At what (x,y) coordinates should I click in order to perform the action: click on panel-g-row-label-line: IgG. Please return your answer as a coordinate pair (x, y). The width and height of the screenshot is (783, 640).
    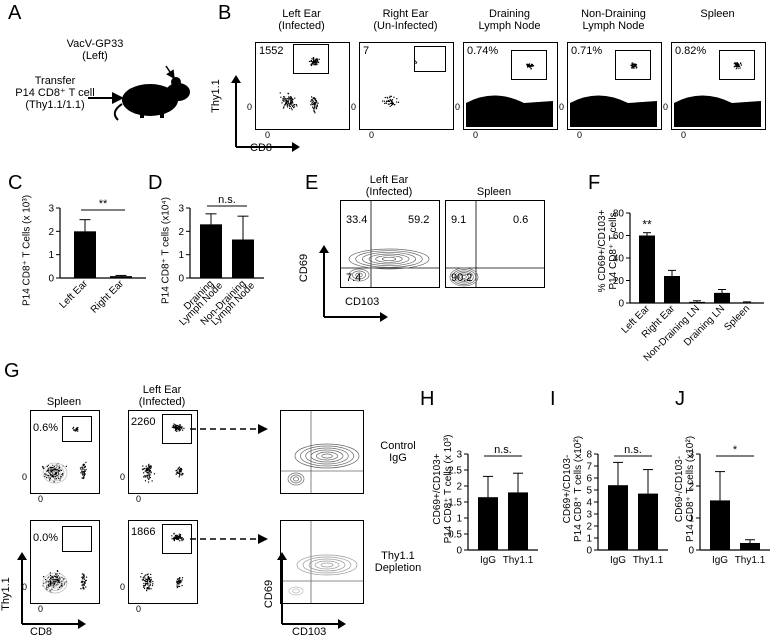
    Looking at the image, I should click on (398, 458).